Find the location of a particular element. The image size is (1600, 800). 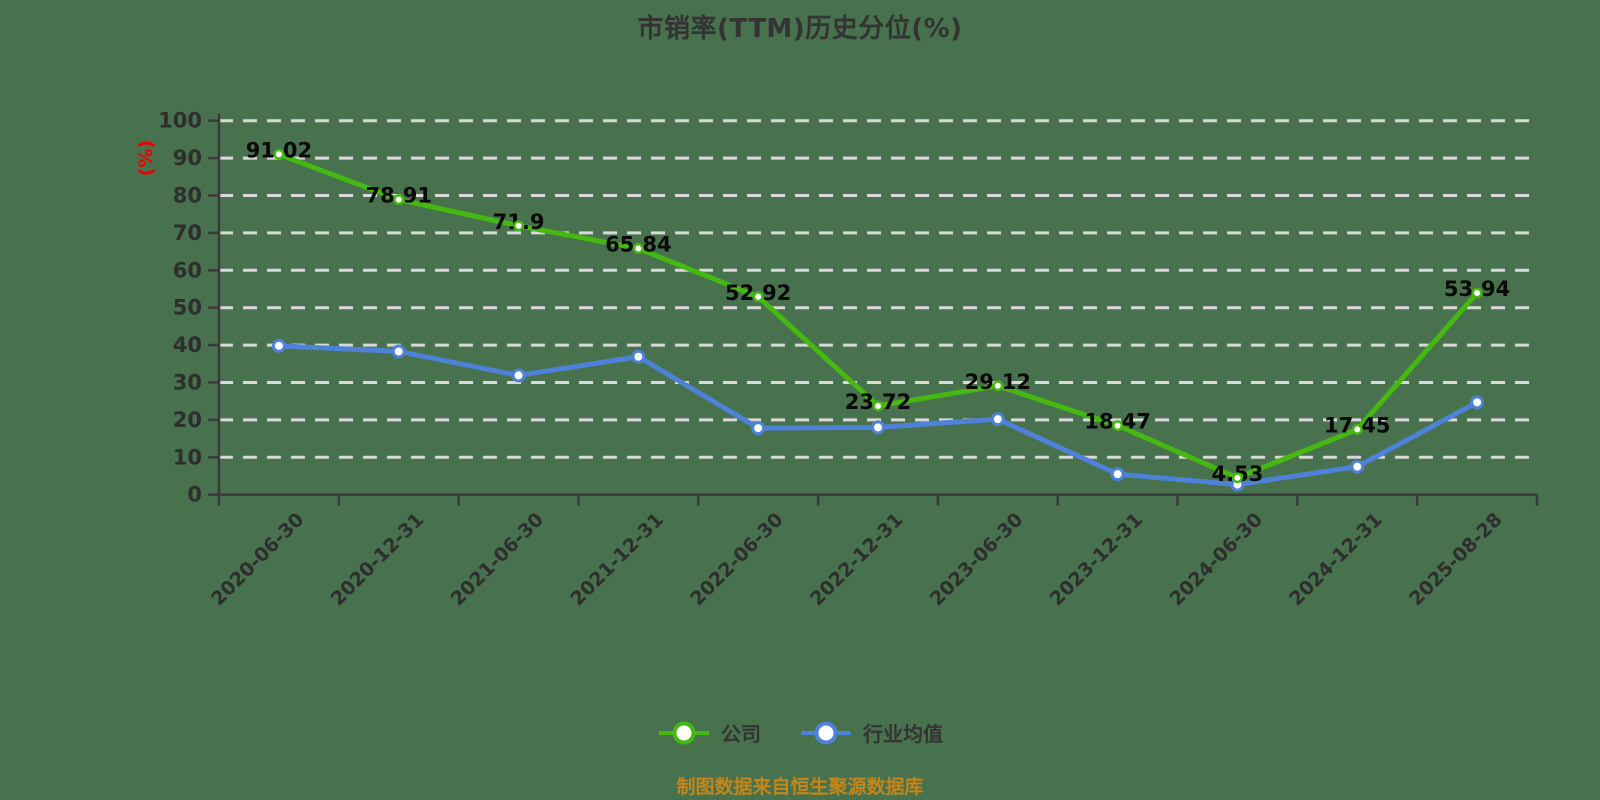

data-source-note: 制图数据来自恒生聚源数据库 is located at coordinates (800, 787).